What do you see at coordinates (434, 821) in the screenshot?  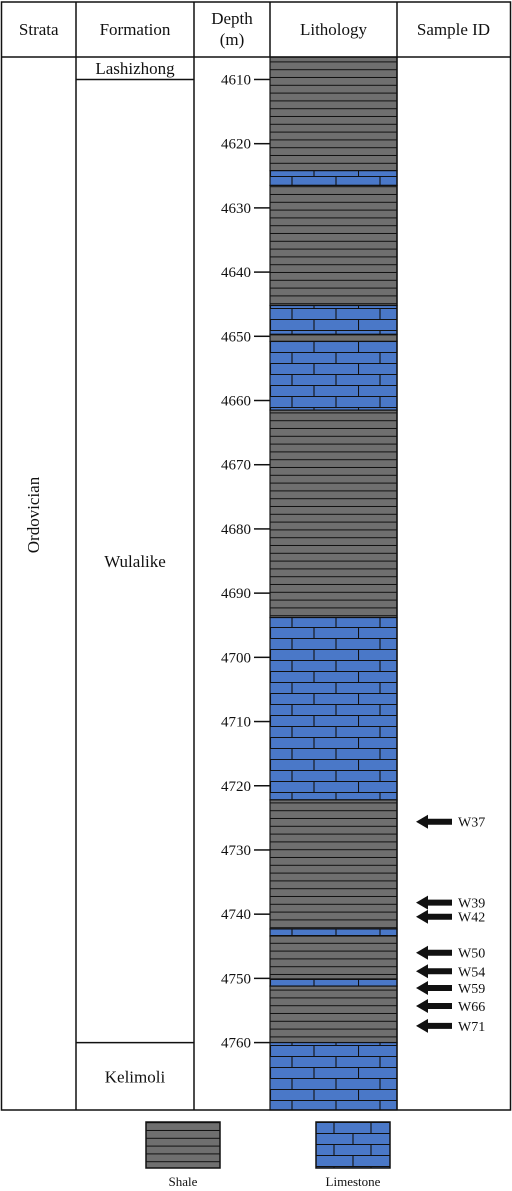 I see `sample-arrow-w37` at bounding box center [434, 821].